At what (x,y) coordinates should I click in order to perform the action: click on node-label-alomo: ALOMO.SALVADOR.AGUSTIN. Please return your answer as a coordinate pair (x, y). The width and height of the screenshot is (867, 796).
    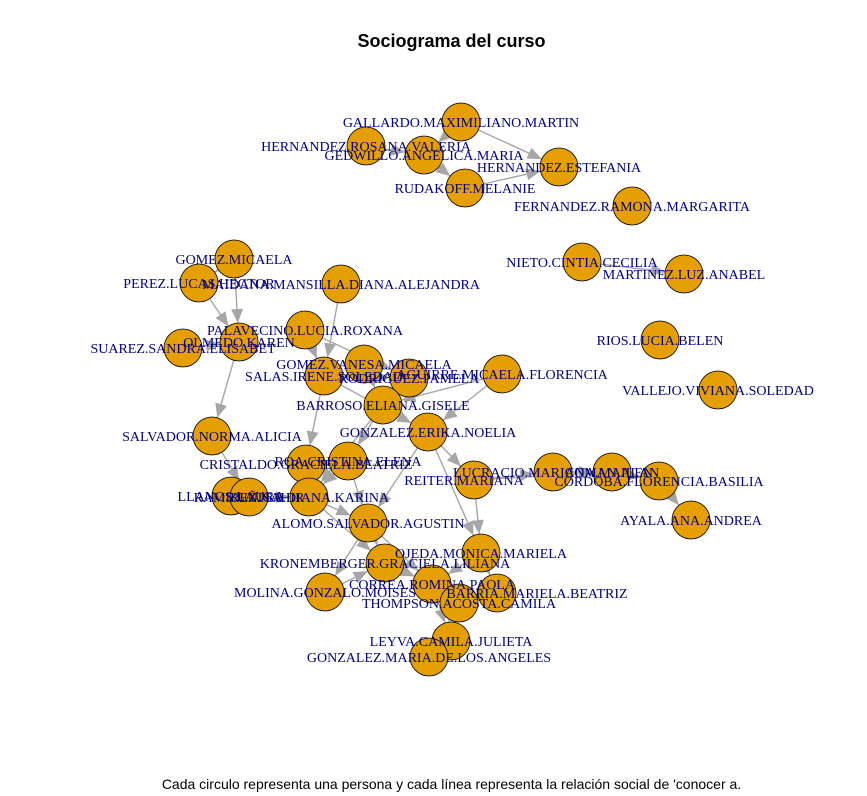
    Looking at the image, I should click on (368, 524).